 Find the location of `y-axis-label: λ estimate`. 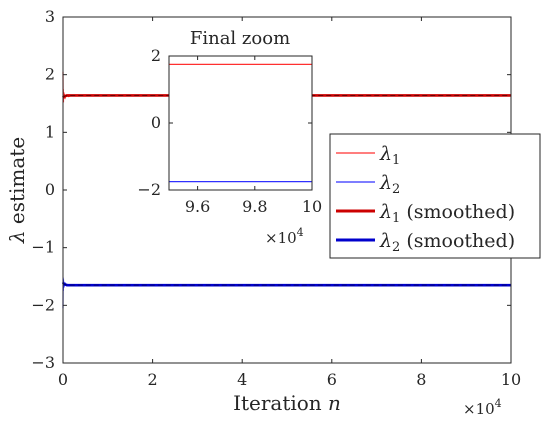

y-axis-label: λ estimate is located at coordinates (17, 190).